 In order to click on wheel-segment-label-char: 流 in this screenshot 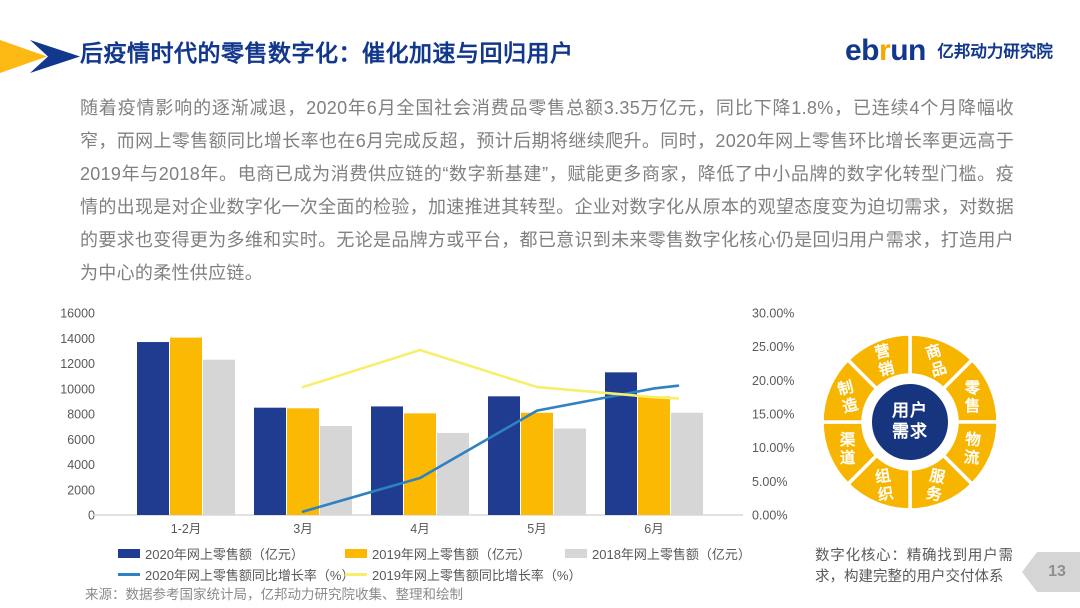, I will do `click(972, 457)`.